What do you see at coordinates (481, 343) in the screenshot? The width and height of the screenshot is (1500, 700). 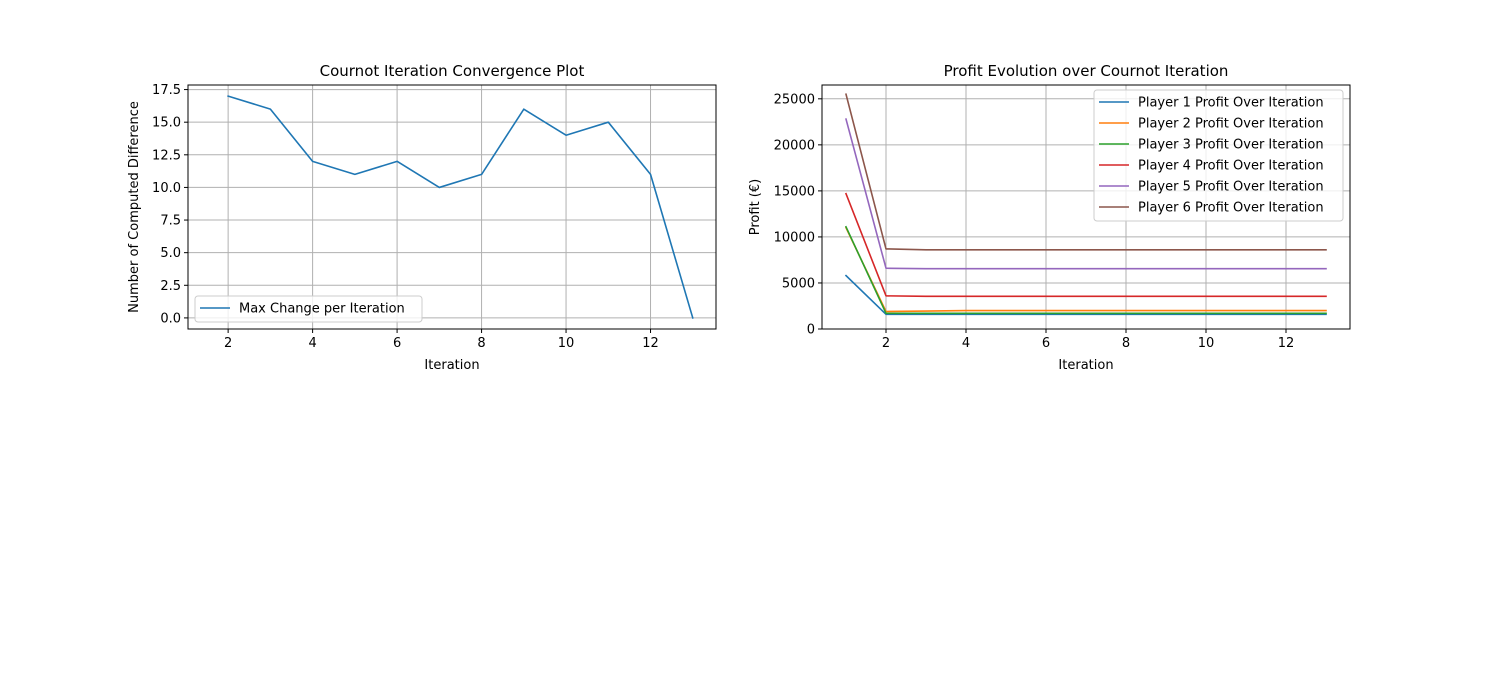 I see `convergence-x-tick-label: 8` at bounding box center [481, 343].